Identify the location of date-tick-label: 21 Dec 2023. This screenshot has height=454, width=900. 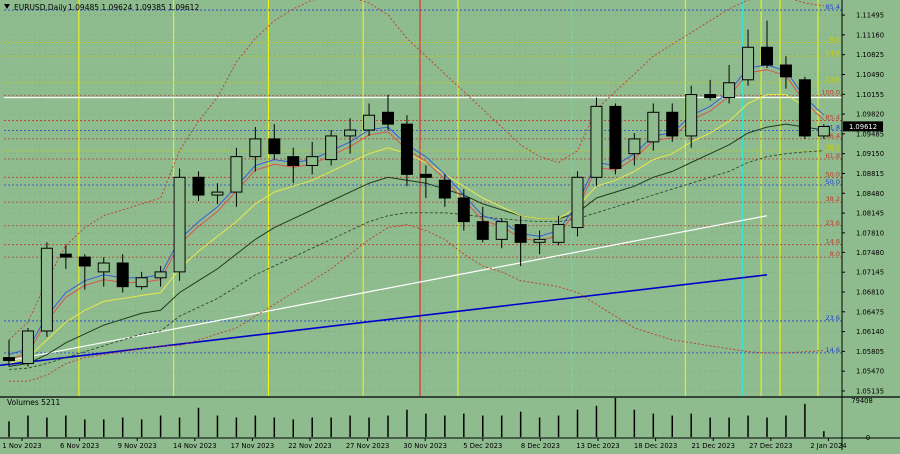
(712, 446).